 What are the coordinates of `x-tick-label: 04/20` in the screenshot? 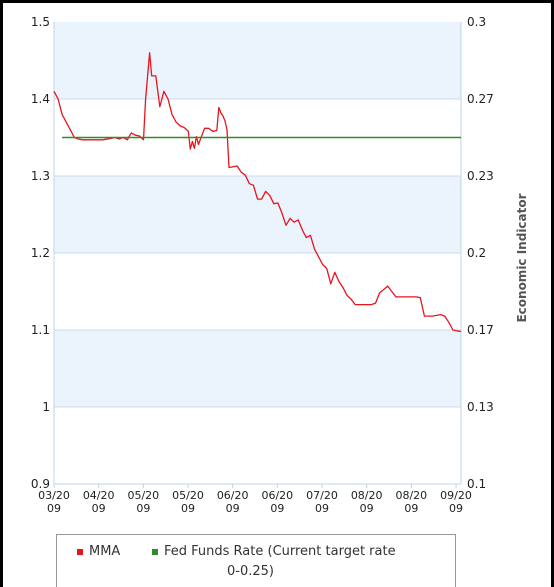 It's located at (99, 495).